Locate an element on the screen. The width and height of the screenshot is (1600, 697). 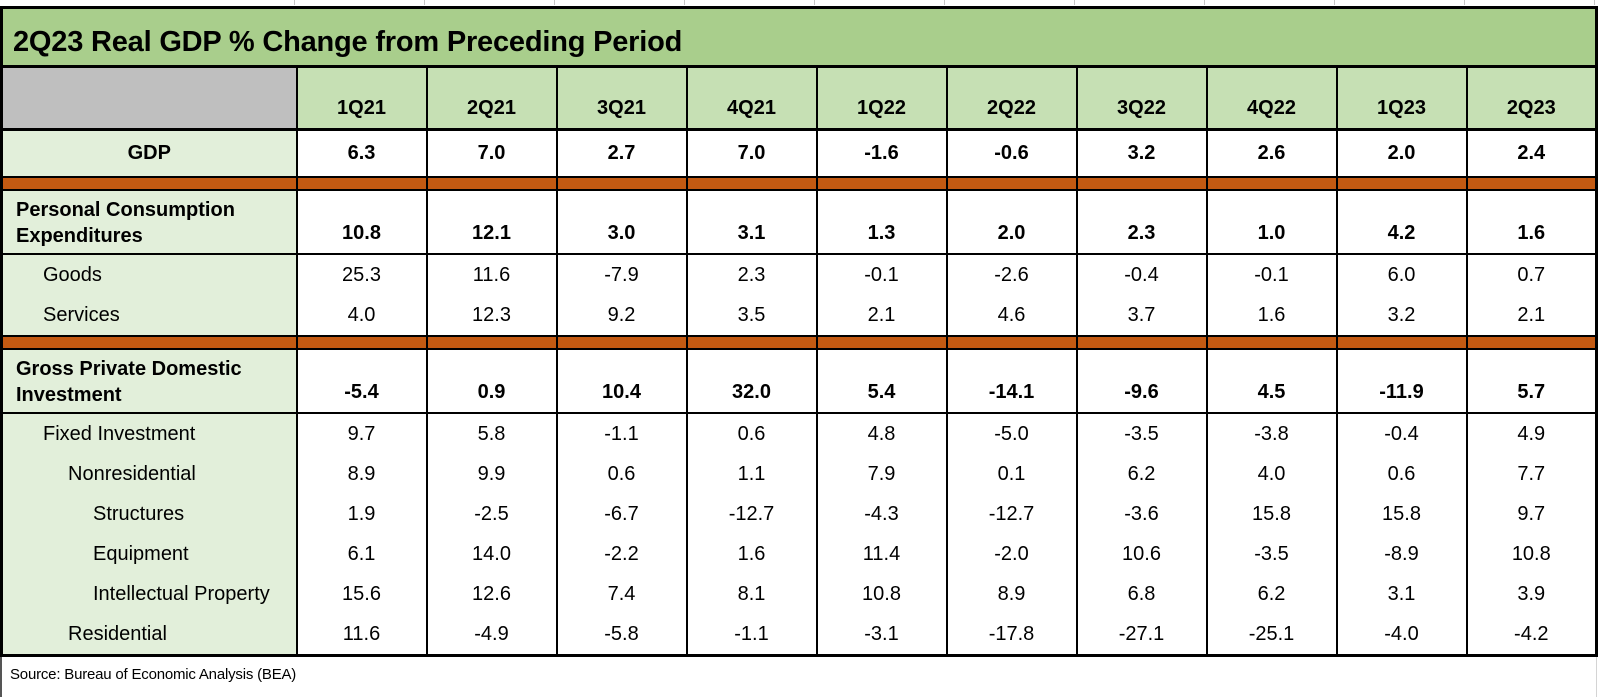
column-header: 2Q22 is located at coordinates (1011, 98).